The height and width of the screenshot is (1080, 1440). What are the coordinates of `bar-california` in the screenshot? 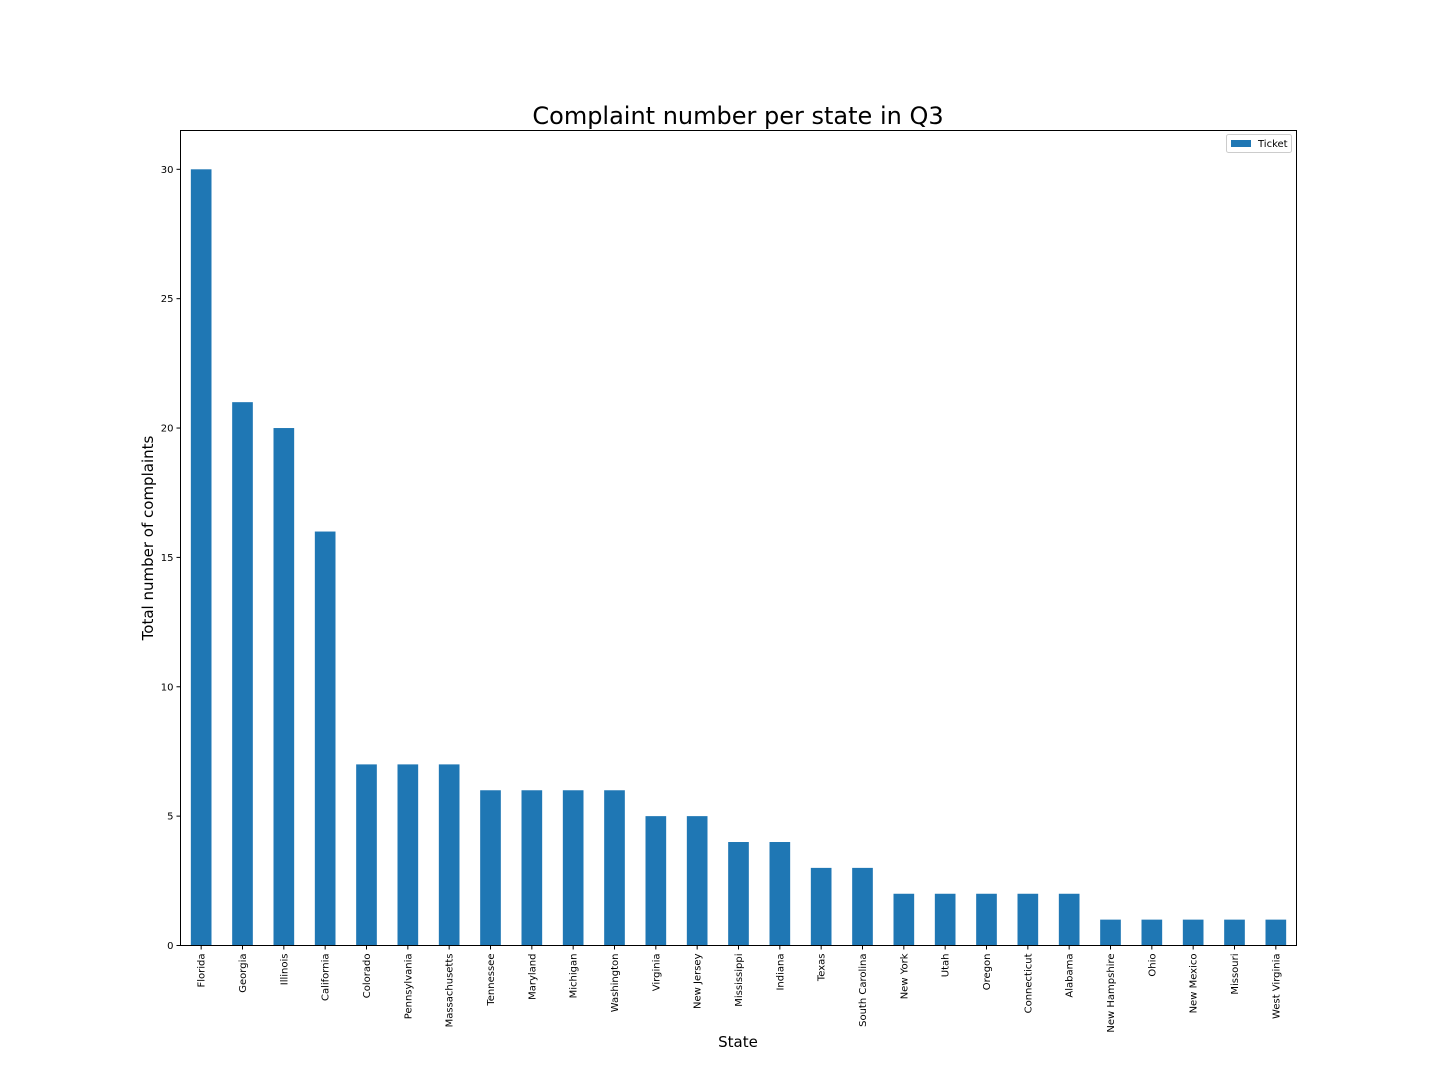 It's located at (325, 738).